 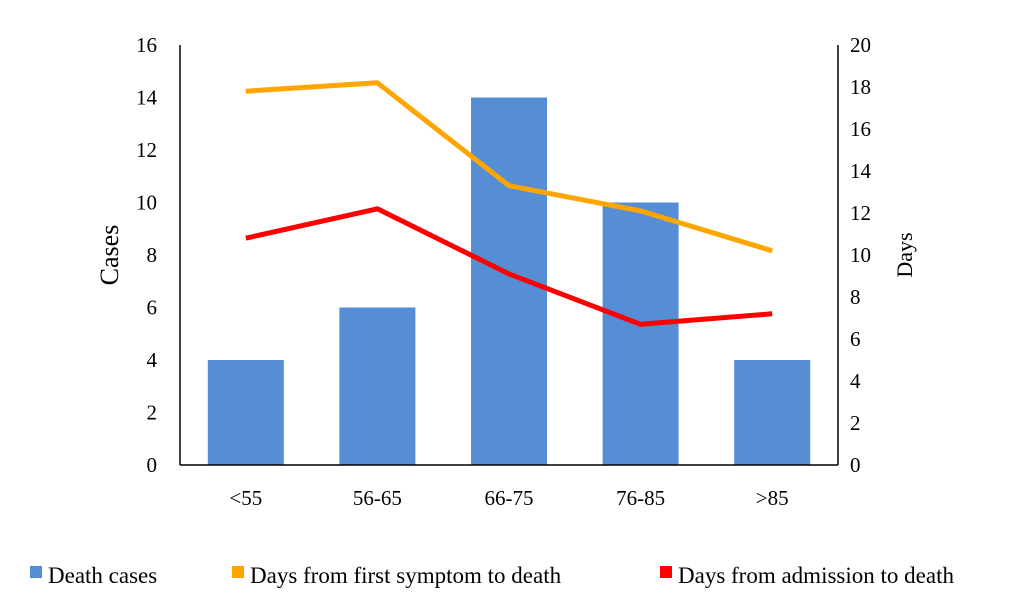 I want to click on legend-label: Days from first symptom to death, so click(x=406, y=575).